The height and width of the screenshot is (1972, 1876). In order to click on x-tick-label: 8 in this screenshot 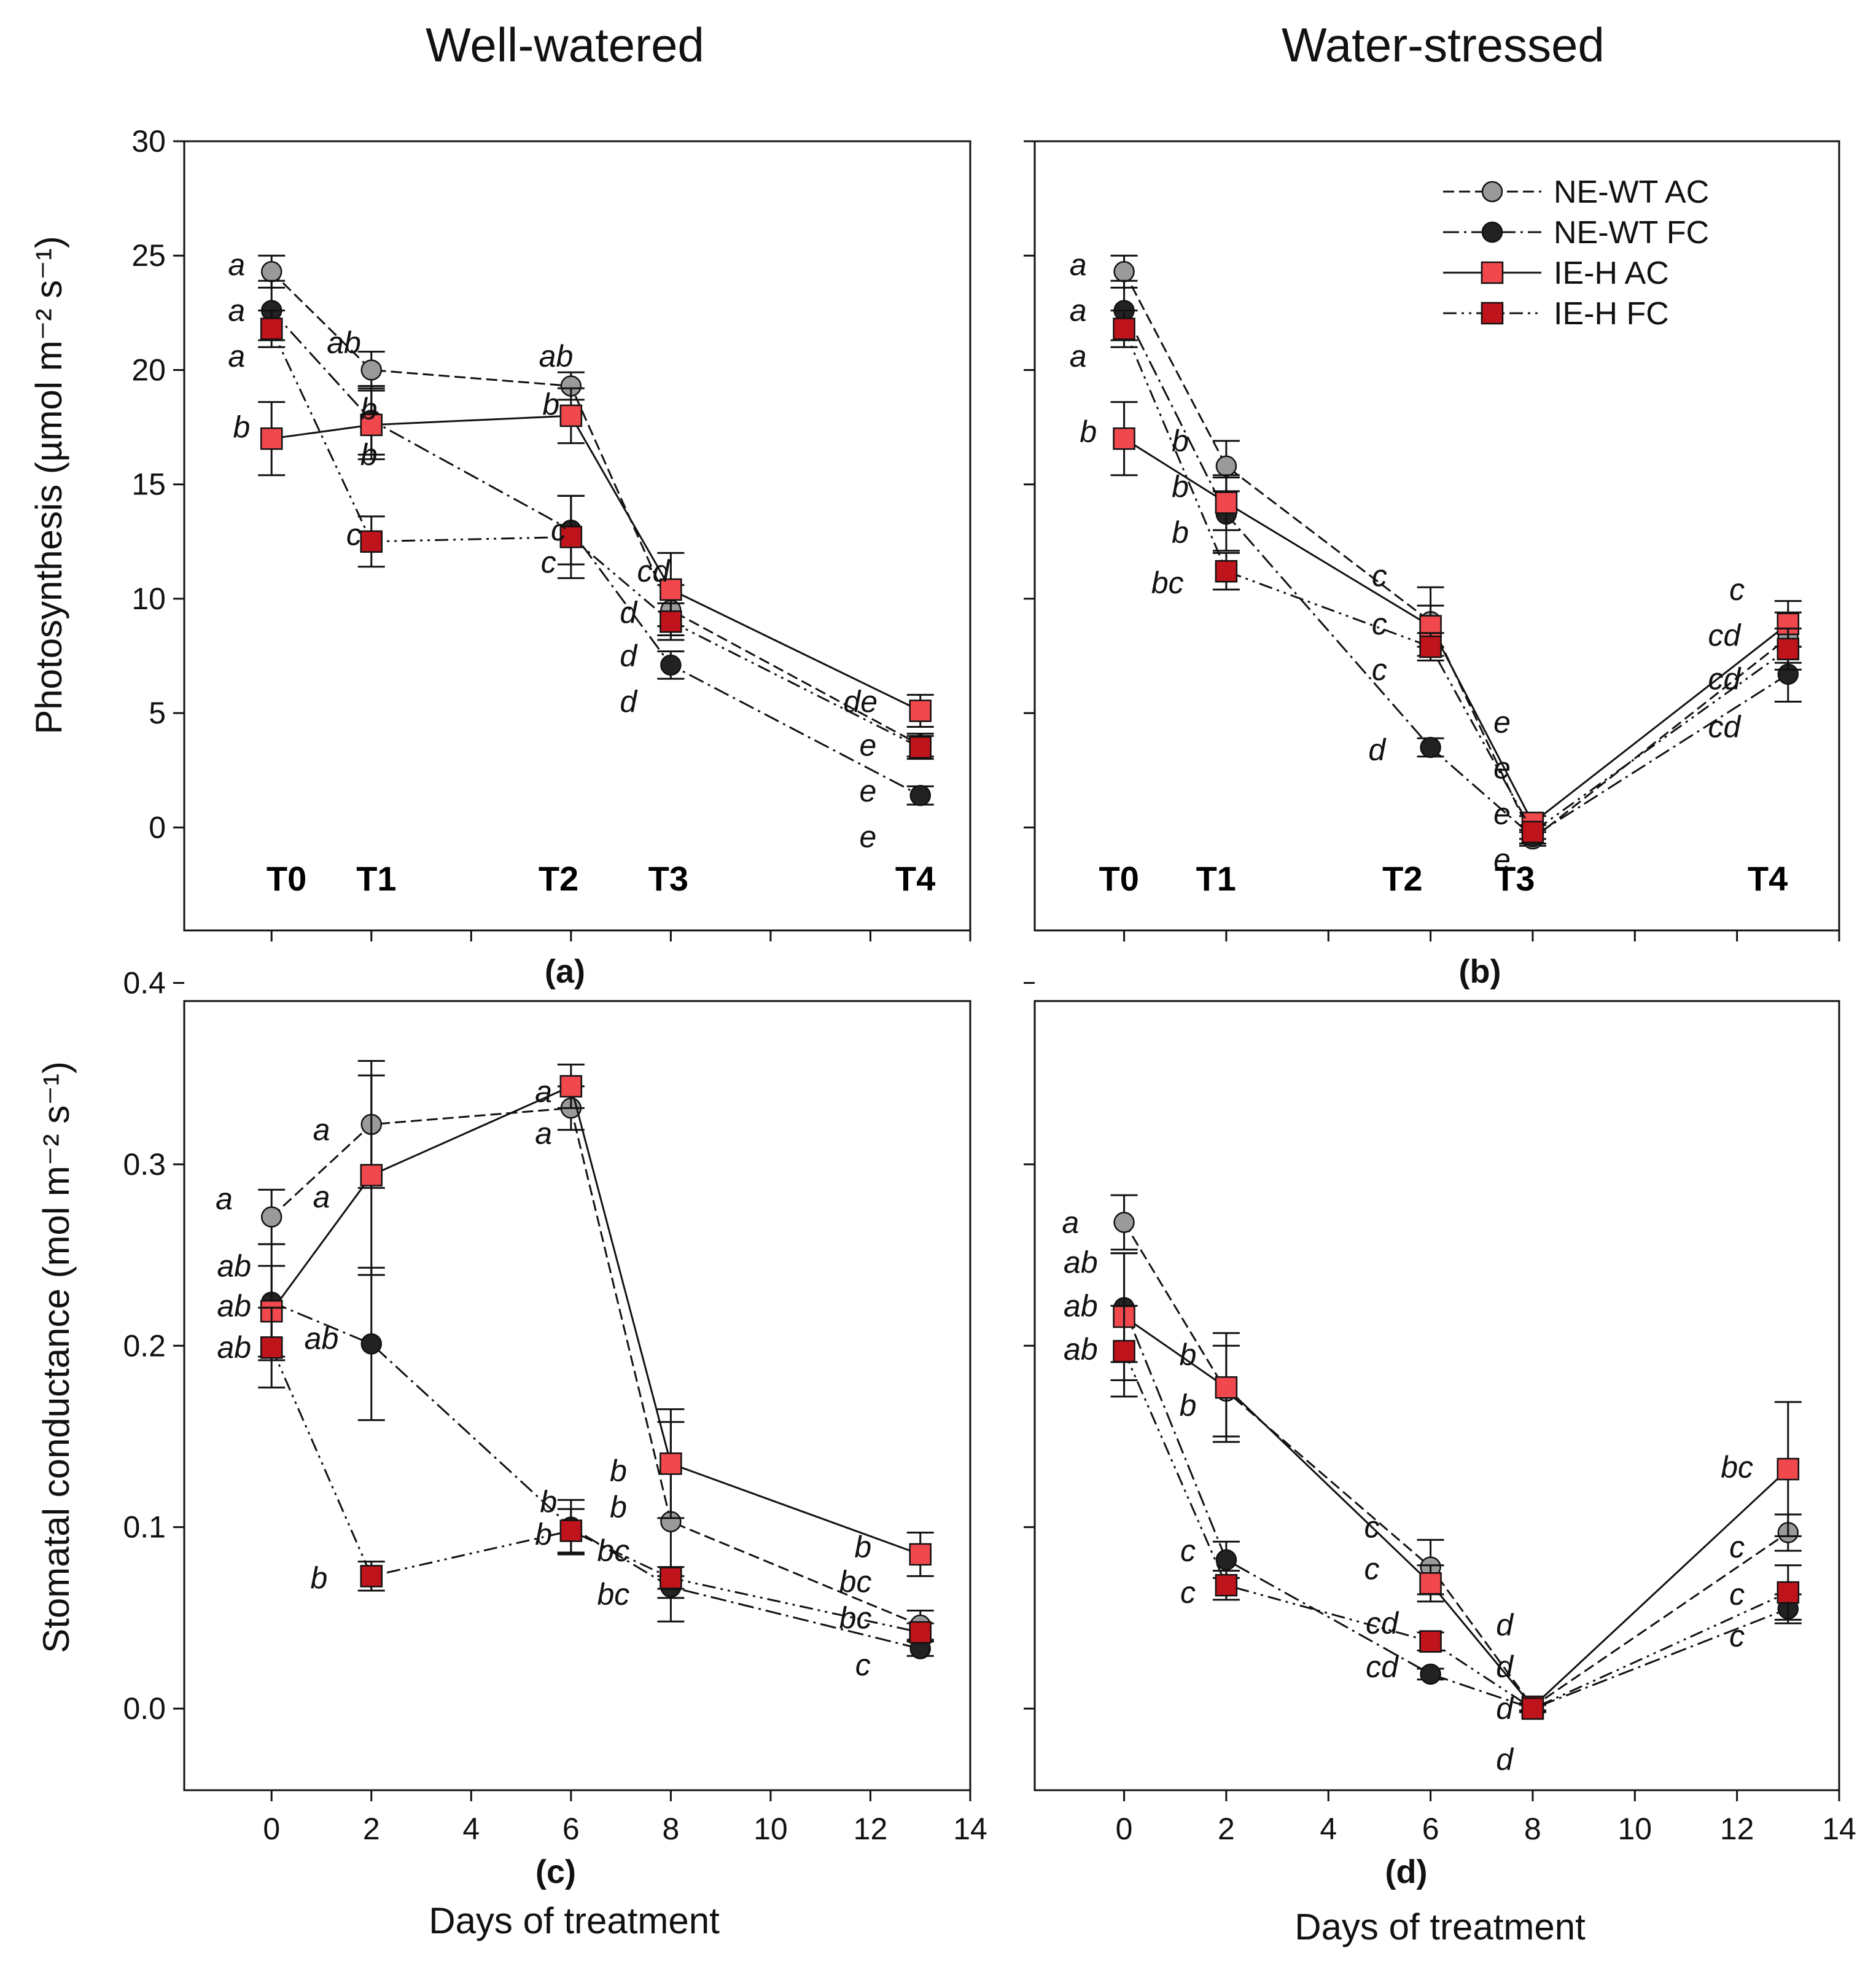, I will do `click(670, 1829)`.